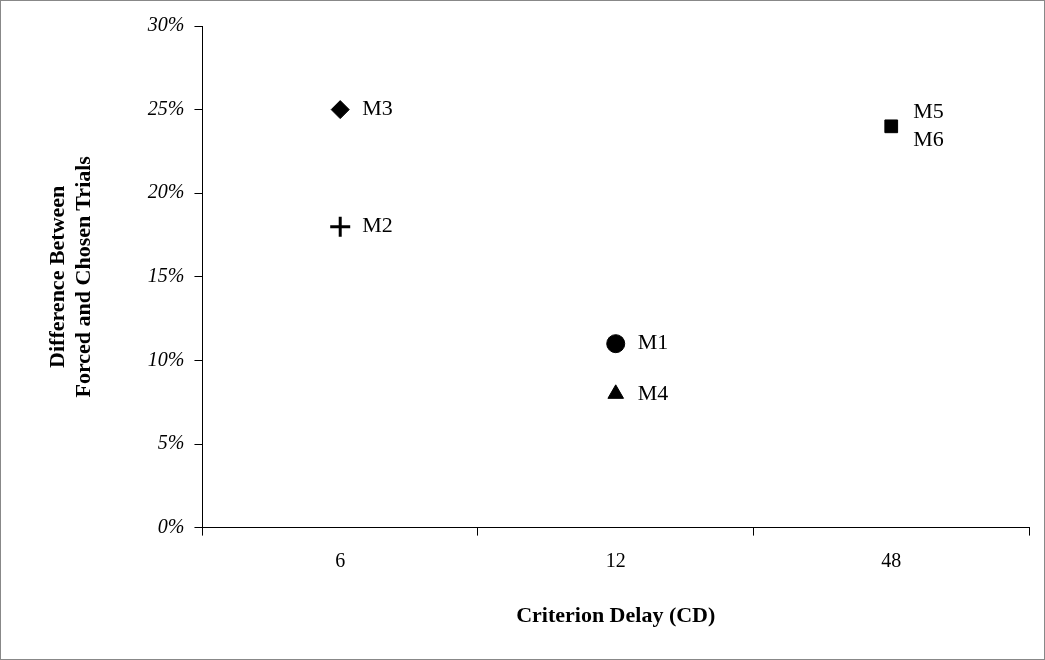 This screenshot has width=1045, height=660. What do you see at coordinates (69, 276) in the screenshot?
I see `y-axis-title: Difference Between Forced and Chosen Trials` at bounding box center [69, 276].